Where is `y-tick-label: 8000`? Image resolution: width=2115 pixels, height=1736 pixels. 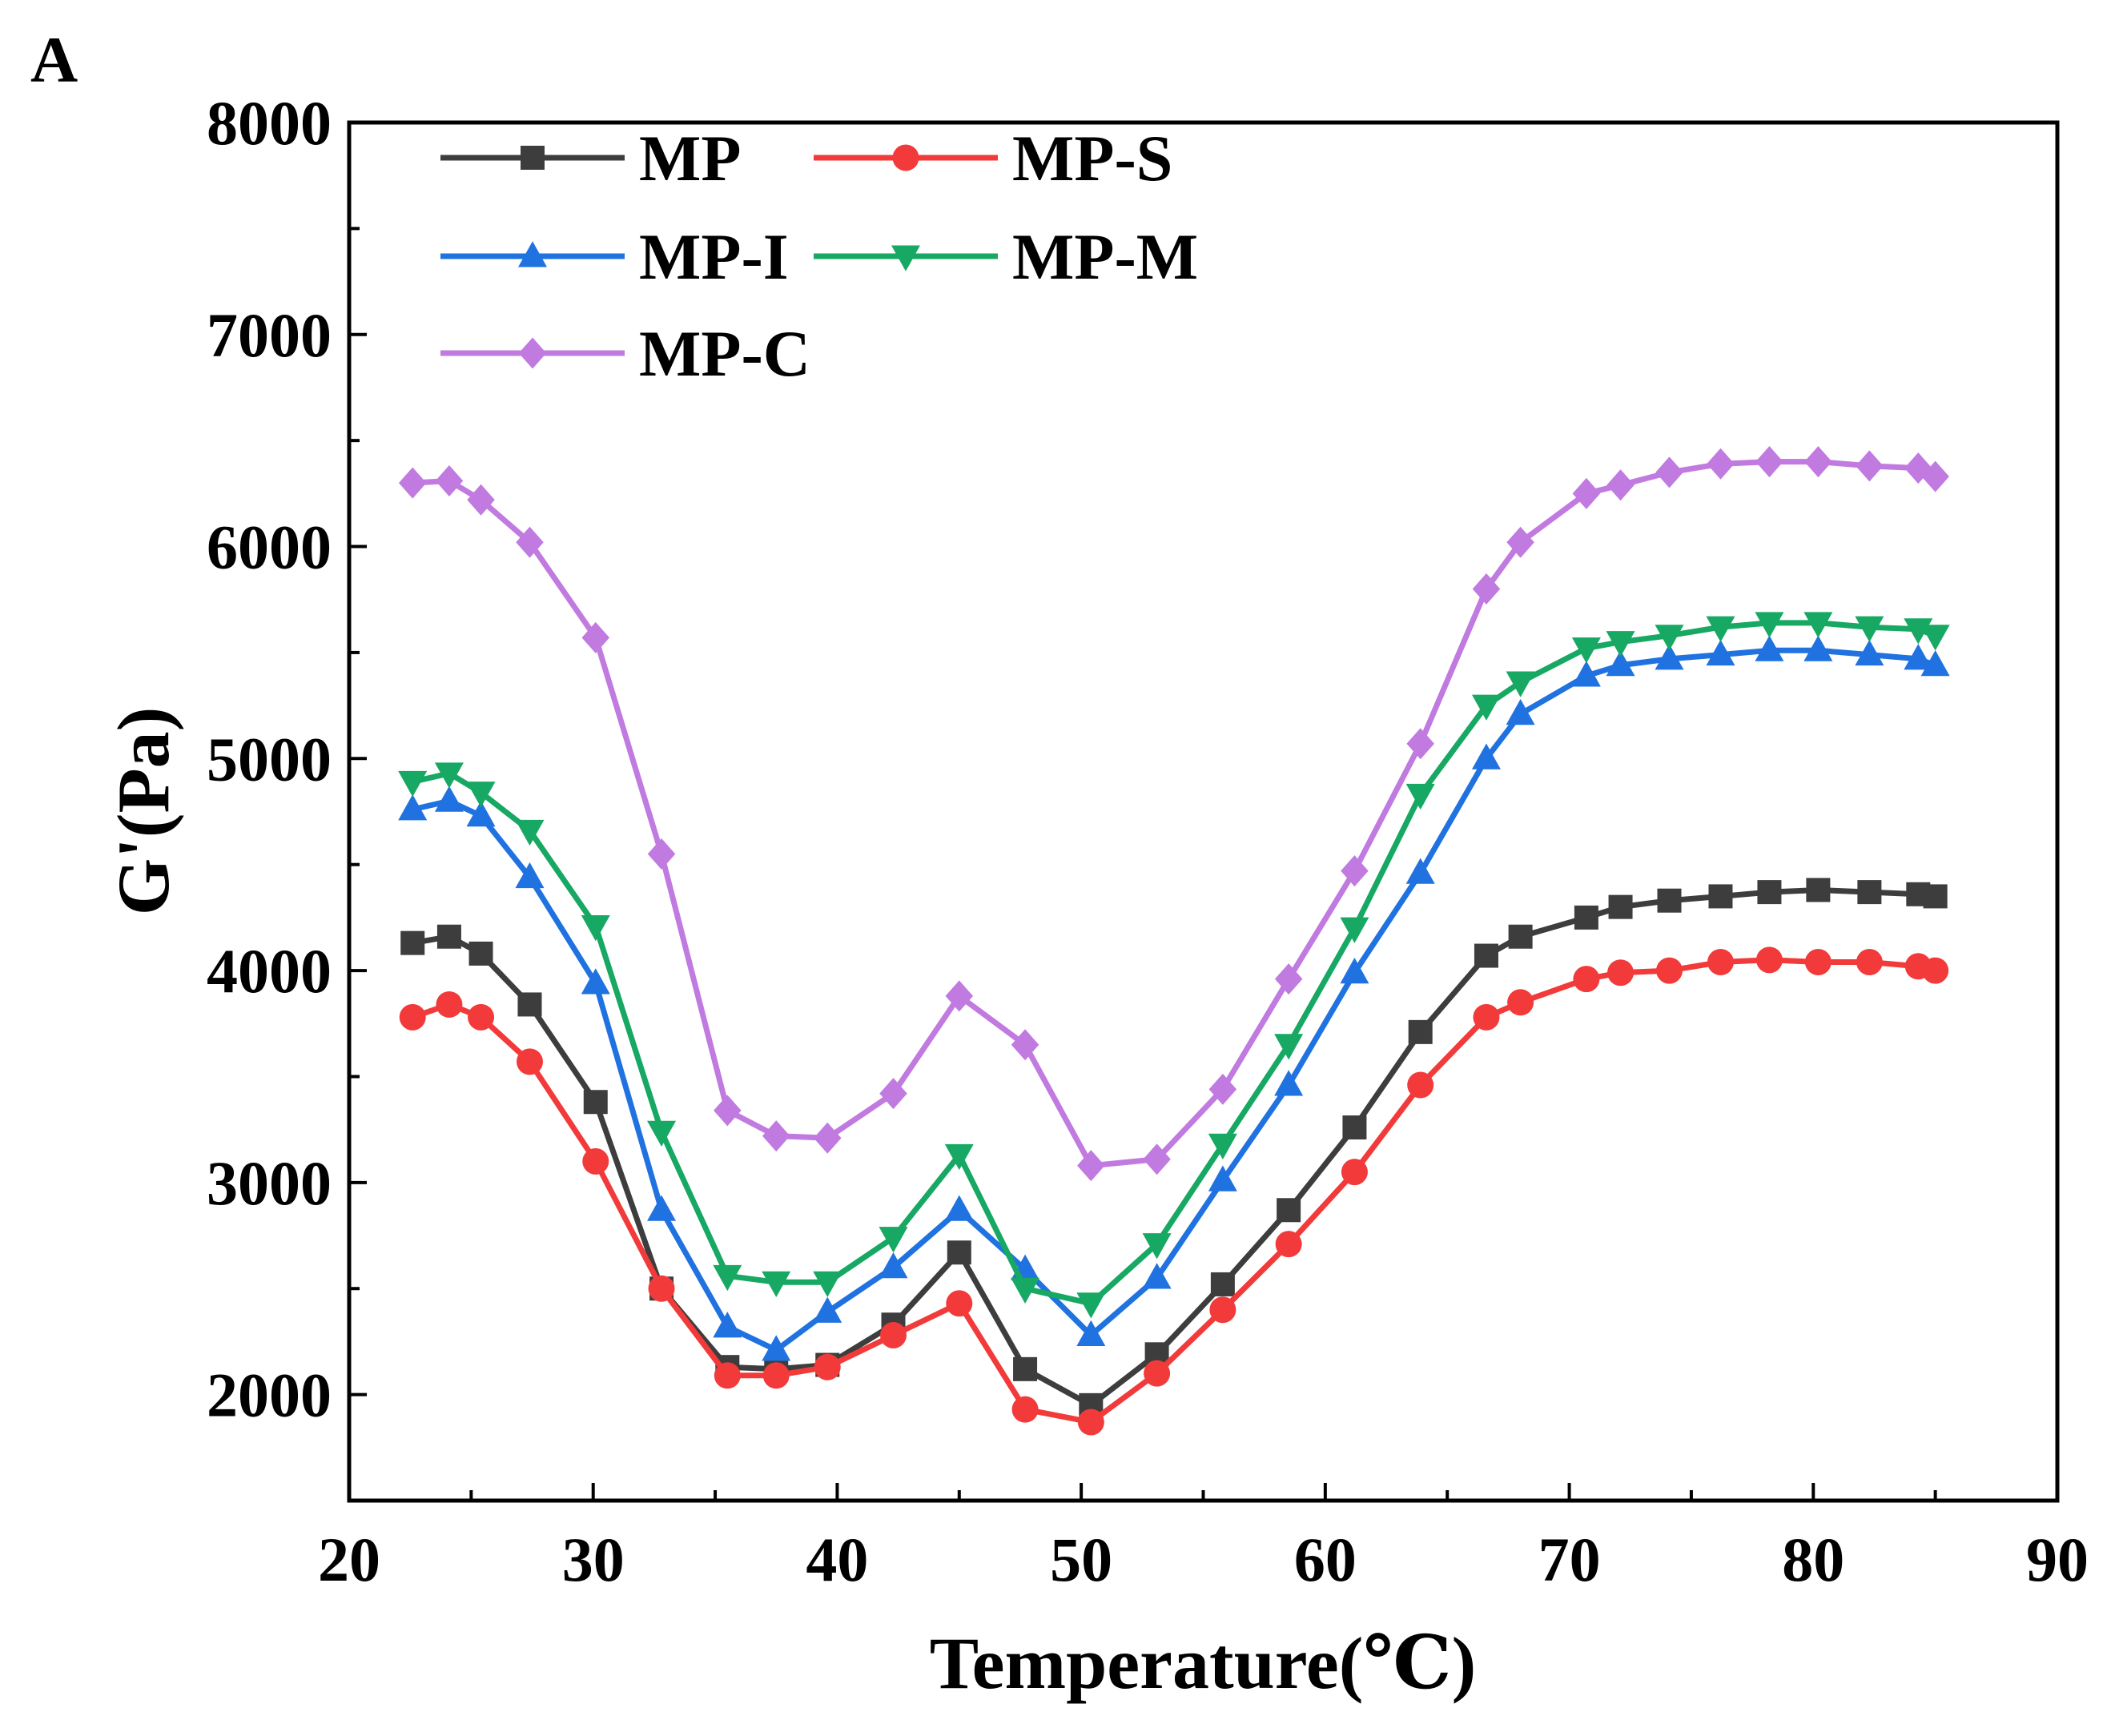
y-tick-label: 8000 is located at coordinates (269, 123).